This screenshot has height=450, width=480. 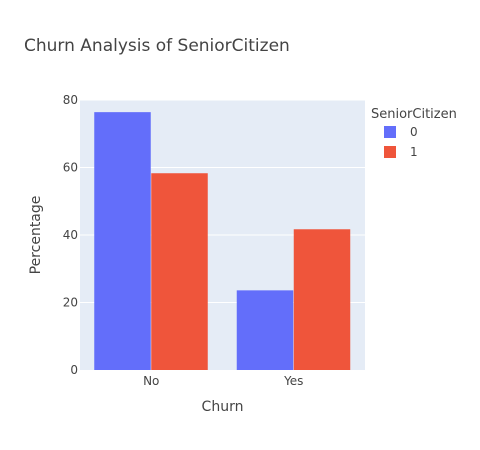 I want to click on y-tick-label: 60, so click(x=70, y=168).